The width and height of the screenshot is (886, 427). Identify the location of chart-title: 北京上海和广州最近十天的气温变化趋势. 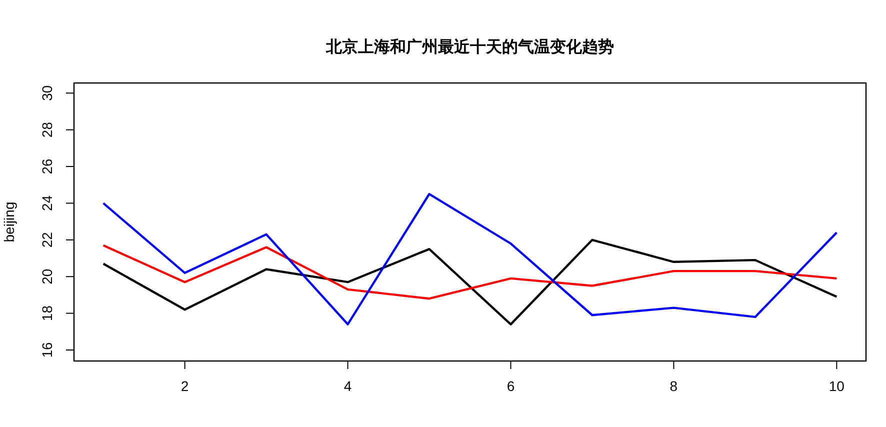
(469, 46).